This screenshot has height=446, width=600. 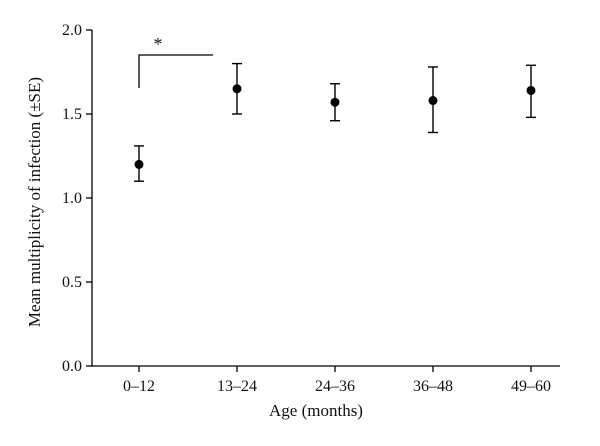 I want to click on y-tick-label: 1.5, so click(x=72, y=114).